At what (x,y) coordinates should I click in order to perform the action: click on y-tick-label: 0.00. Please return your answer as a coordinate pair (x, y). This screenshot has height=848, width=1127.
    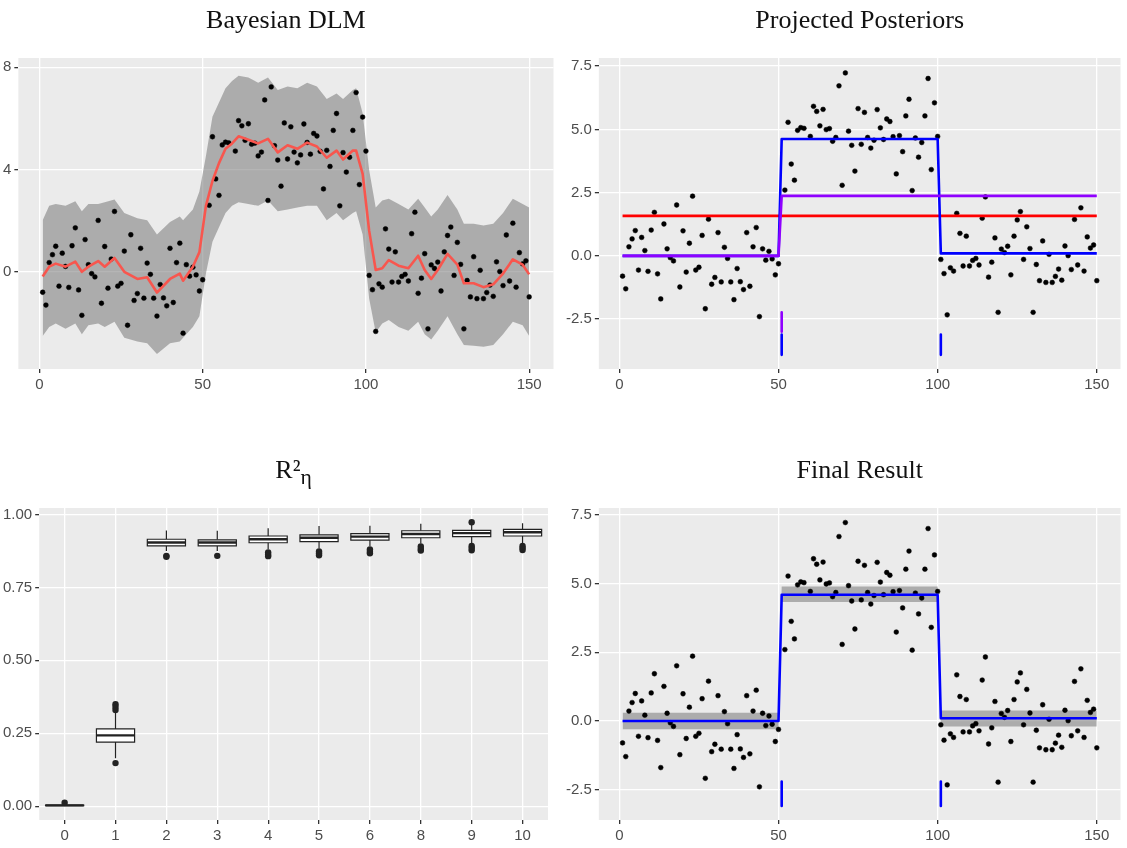
    Looking at the image, I should click on (17, 805).